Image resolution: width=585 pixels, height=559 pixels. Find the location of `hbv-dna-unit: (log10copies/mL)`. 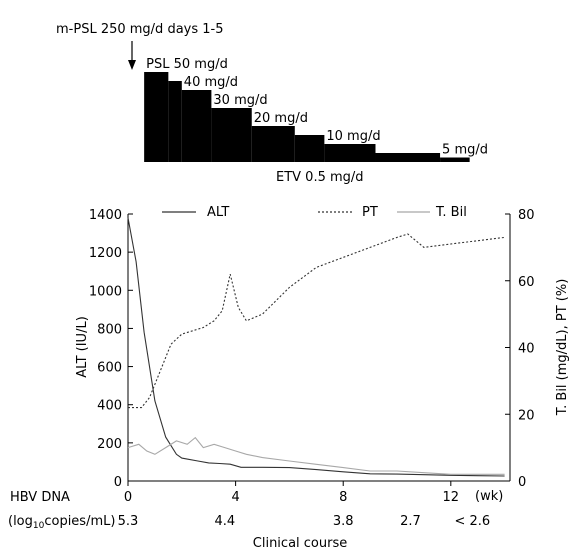

hbv-dna-unit: (log10copies/mL) is located at coordinates (61, 522).